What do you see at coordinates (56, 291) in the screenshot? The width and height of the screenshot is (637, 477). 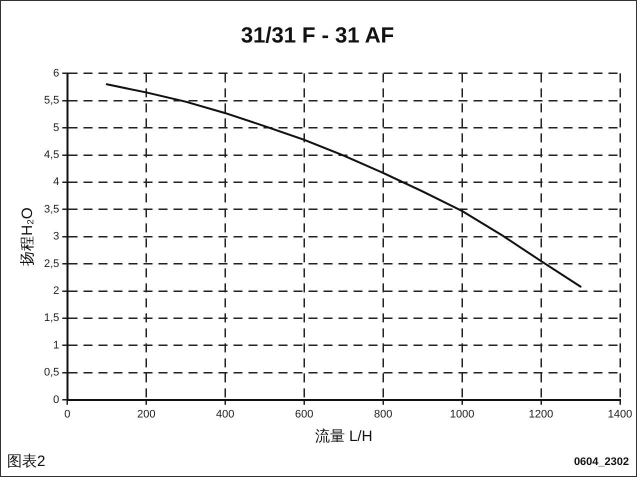 I see `y-tick-label: 2` at bounding box center [56, 291].